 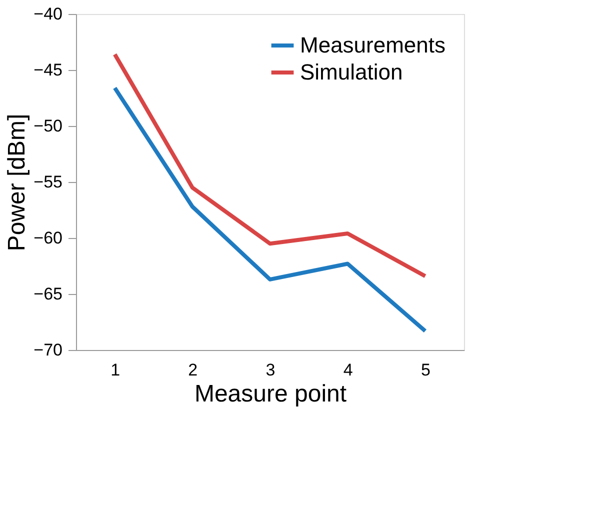 What do you see at coordinates (373, 45) in the screenshot?
I see `legend-label: Measurements` at bounding box center [373, 45].